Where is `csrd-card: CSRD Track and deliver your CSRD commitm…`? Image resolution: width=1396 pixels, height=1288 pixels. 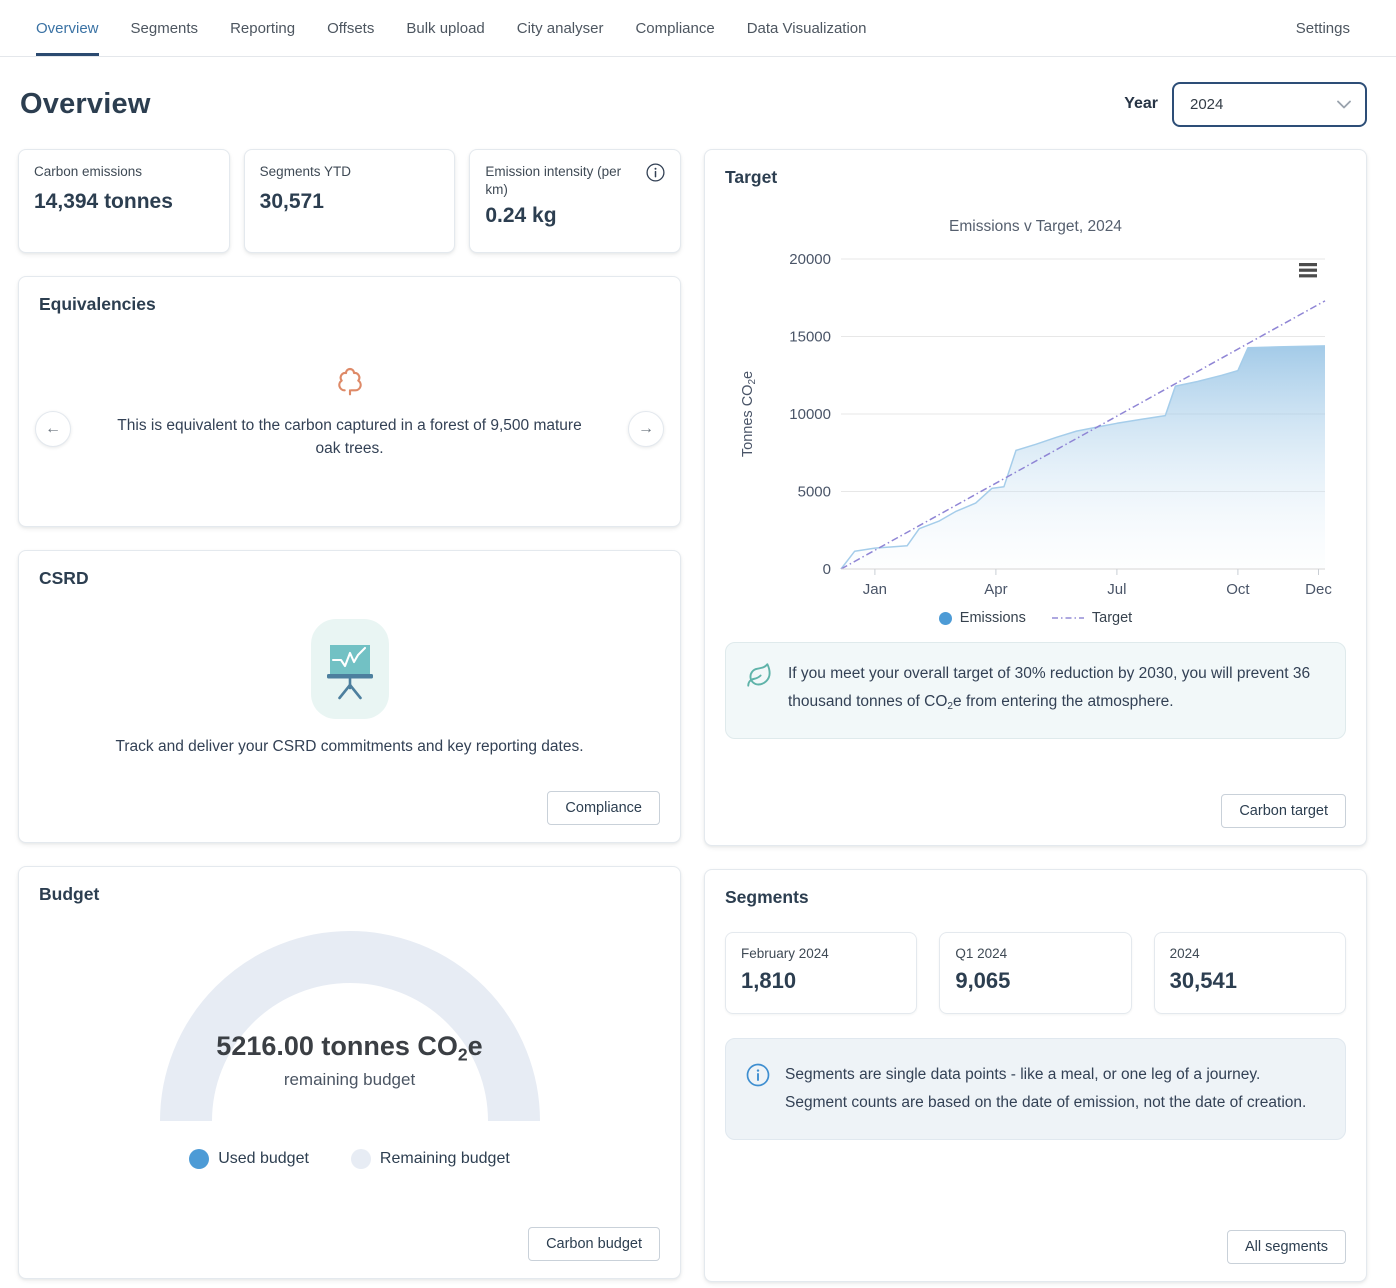 csrd-card: CSRD Track and deliver your CSRD commitm… is located at coordinates (349, 696).